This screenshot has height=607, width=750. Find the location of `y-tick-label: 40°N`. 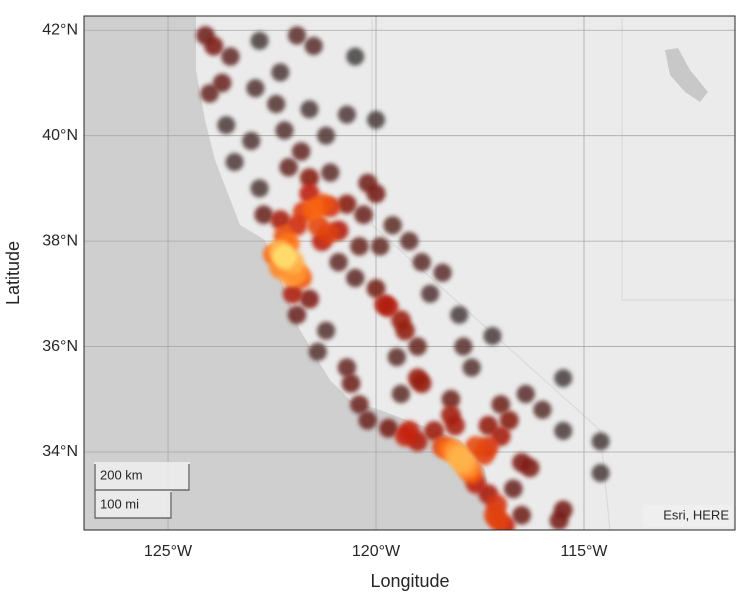

y-tick-label: 40°N is located at coordinates (60, 135).